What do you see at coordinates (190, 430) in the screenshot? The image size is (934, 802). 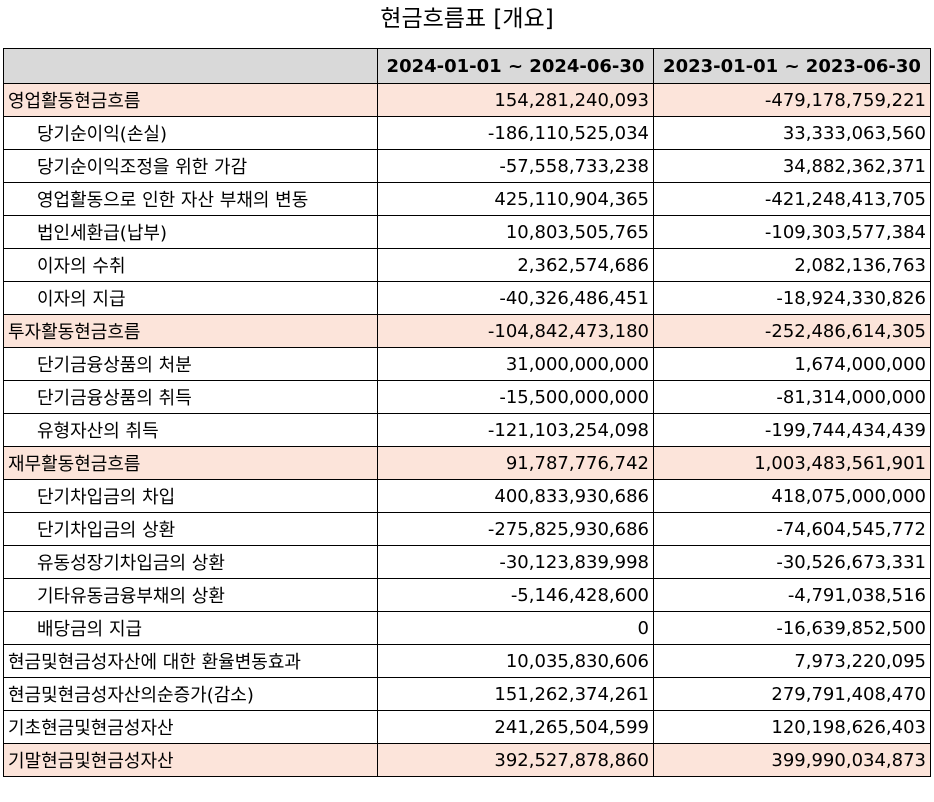 I see `row-label: 유형자산의 취득` at bounding box center [190, 430].